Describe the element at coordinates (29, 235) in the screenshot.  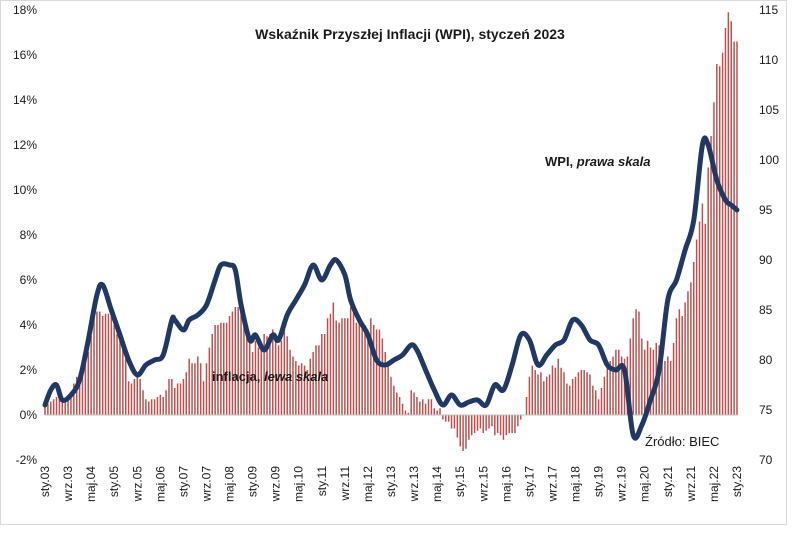
I see `left-tick-label: 8%` at that location.